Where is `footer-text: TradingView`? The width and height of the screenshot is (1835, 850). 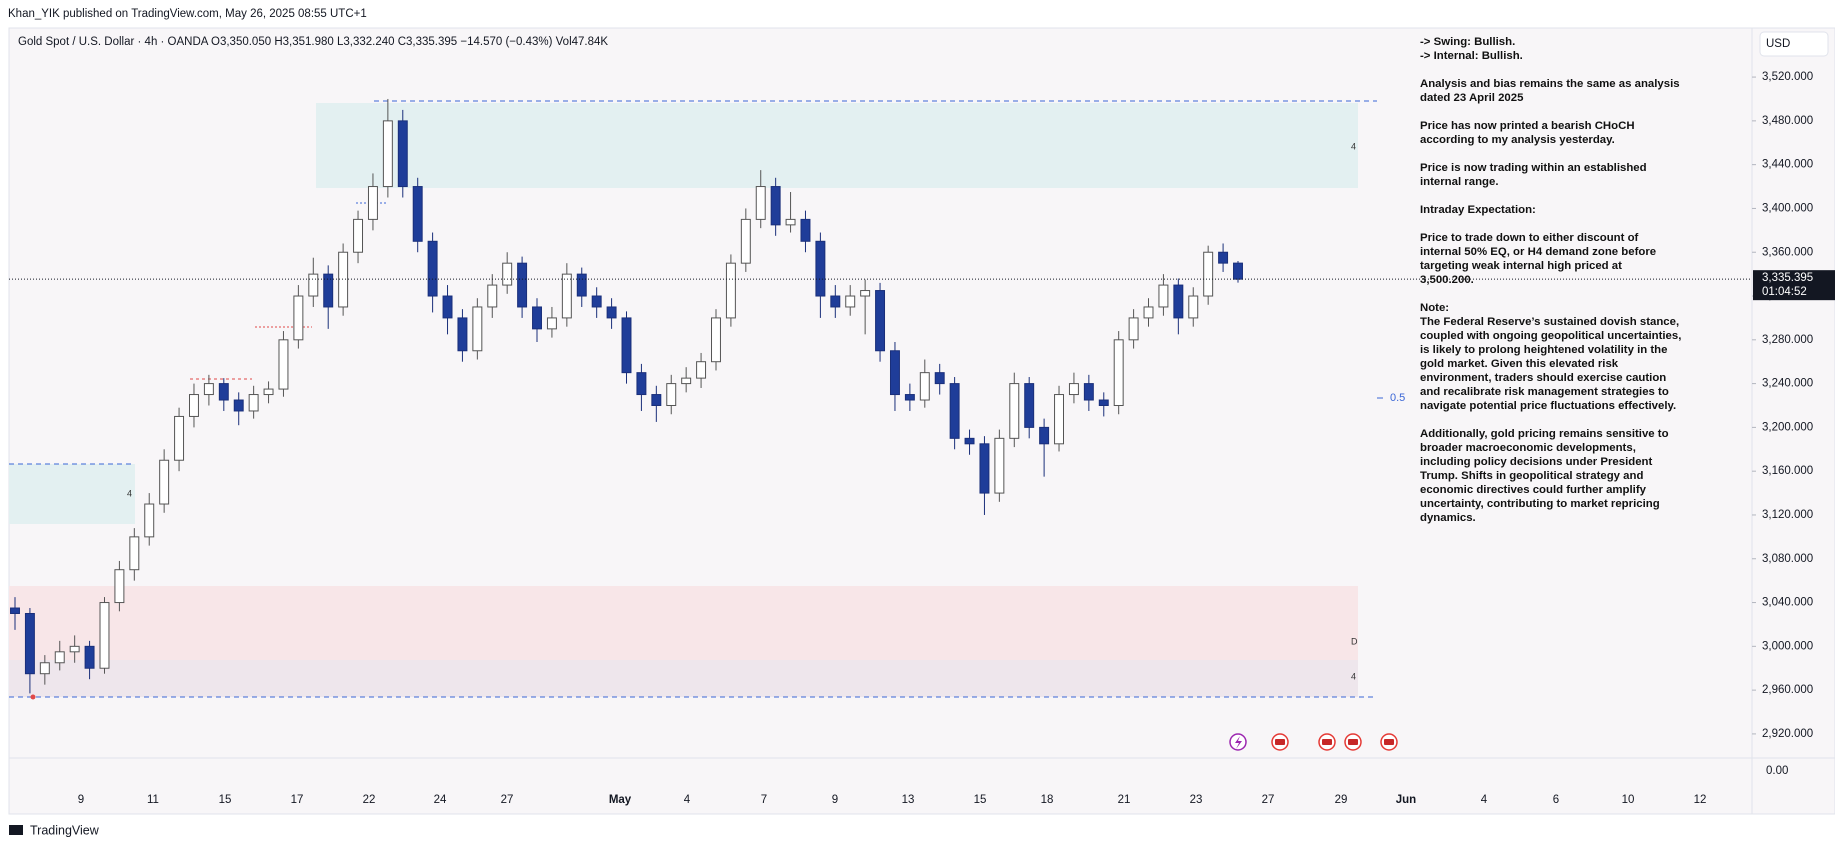 footer-text: TradingView is located at coordinates (65, 830).